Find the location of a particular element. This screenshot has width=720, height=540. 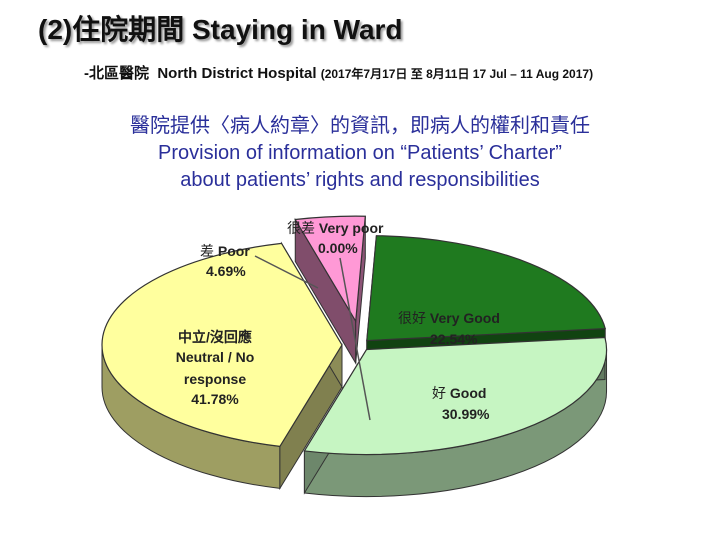

hospital-prefix: -北區醫院 is located at coordinates (116, 73).